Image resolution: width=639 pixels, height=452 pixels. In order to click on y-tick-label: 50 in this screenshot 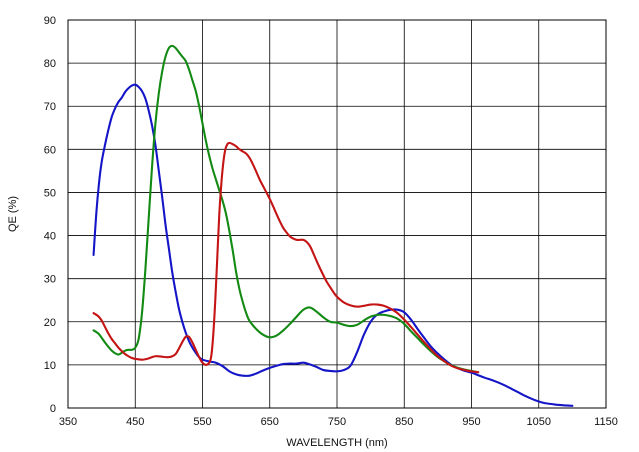, I will do `click(50, 193)`.